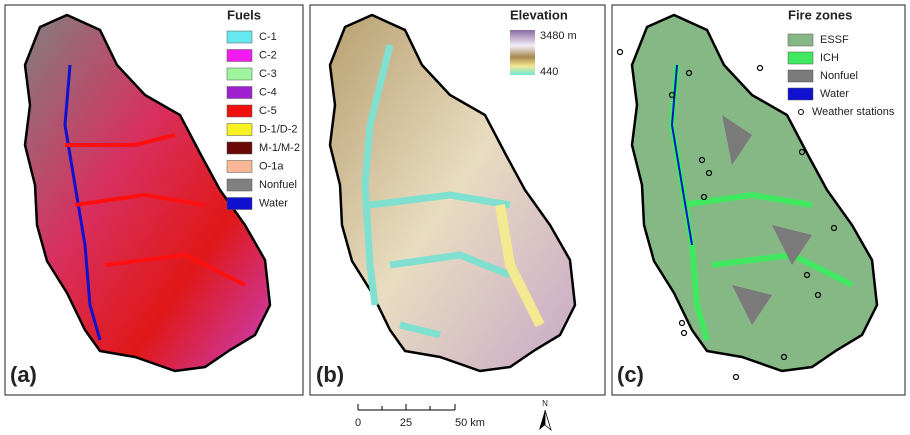 This screenshot has width=910, height=435. Describe the element at coordinates (279, 148) in the screenshot. I see `legend-item: M-1/M-2` at that location.